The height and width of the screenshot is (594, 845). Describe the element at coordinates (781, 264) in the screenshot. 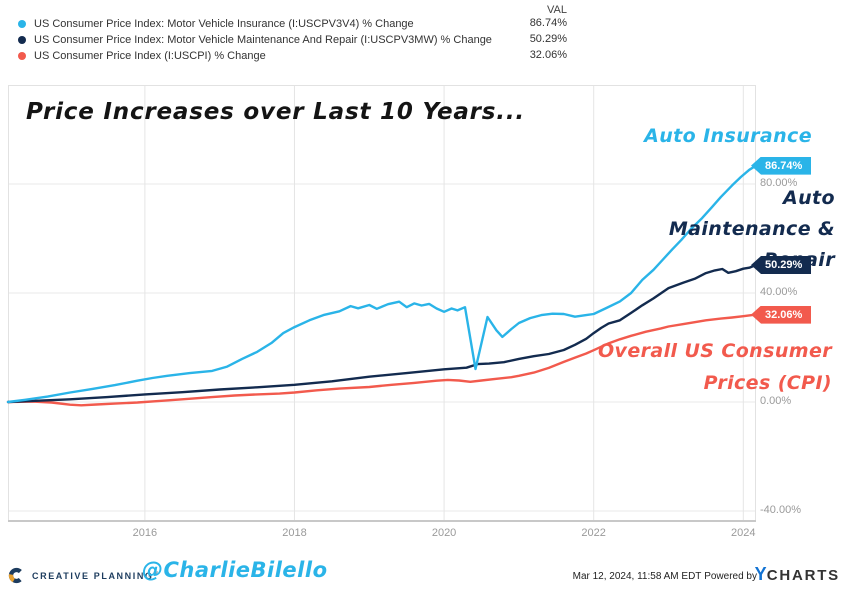

I see `maintenance-repair-value-badge: 50.29%` at that location.